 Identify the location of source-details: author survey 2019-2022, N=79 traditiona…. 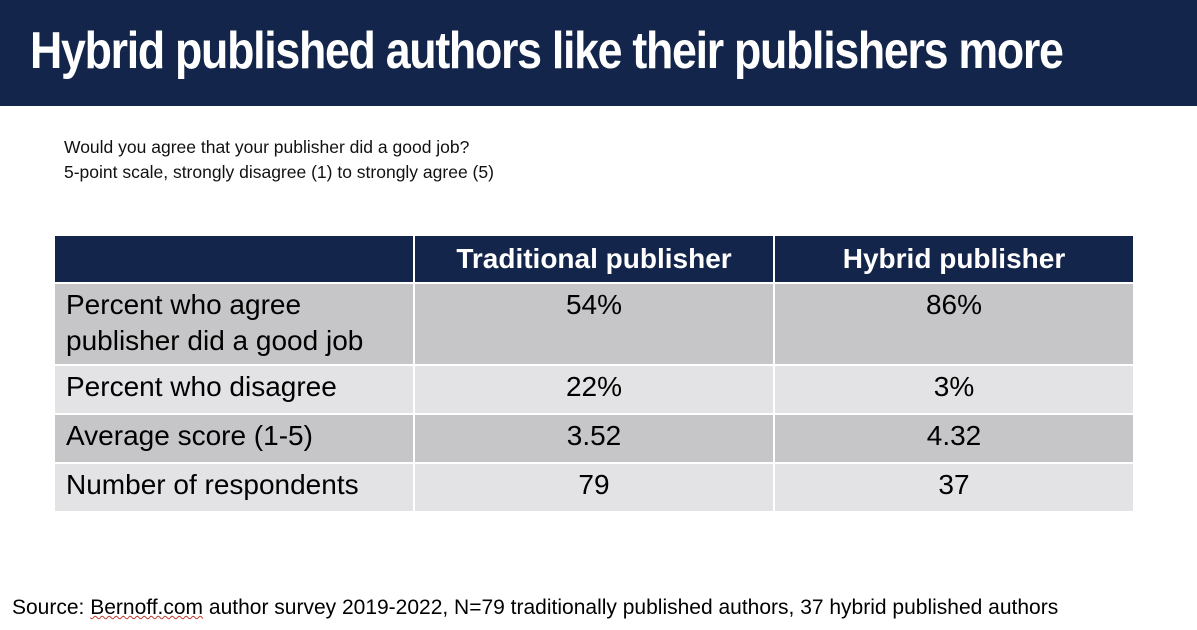
(630, 607).